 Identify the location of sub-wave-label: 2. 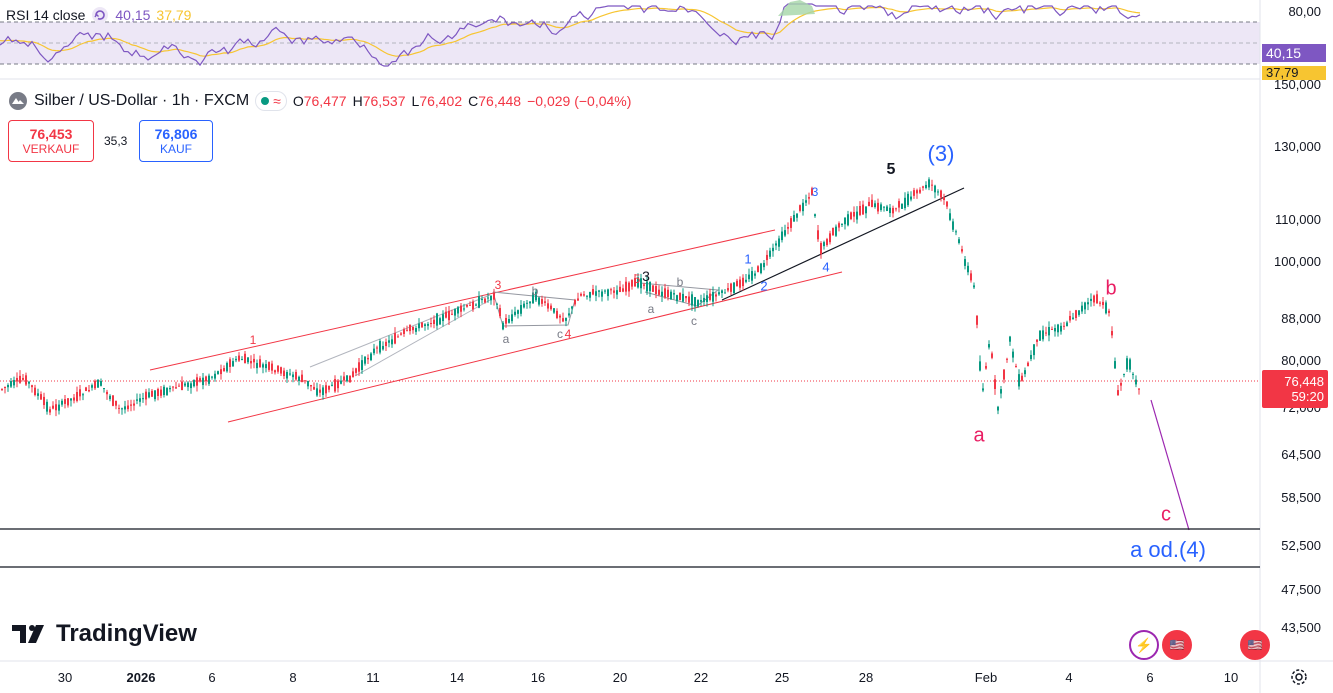
(764, 286).